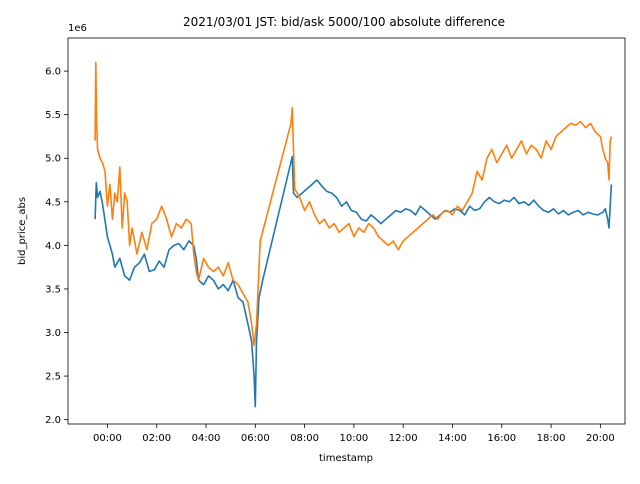 Image resolution: width=640 pixels, height=484 pixels. Describe the element at coordinates (22, 231) in the screenshot. I see `y-axis-label: bid_price_abs` at that location.